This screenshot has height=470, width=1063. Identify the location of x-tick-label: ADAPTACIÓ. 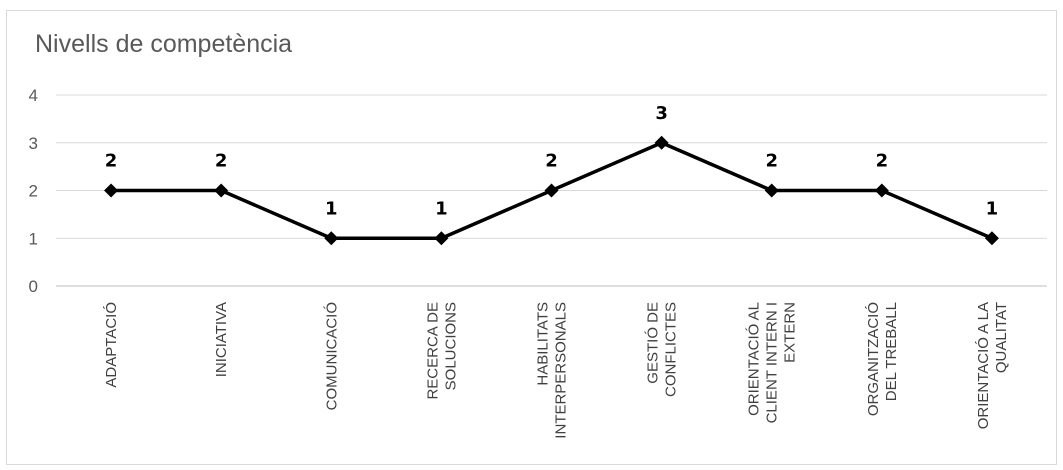
(111, 345).